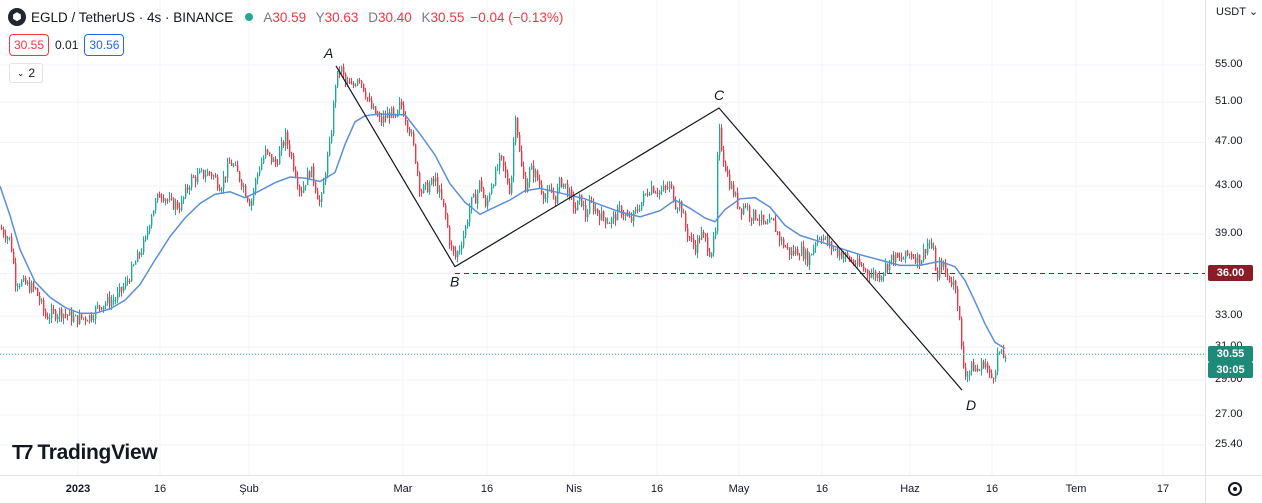  What do you see at coordinates (29, 45) in the screenshot?
I see `sell-button: 30.55` at bounding box center [29, 45].